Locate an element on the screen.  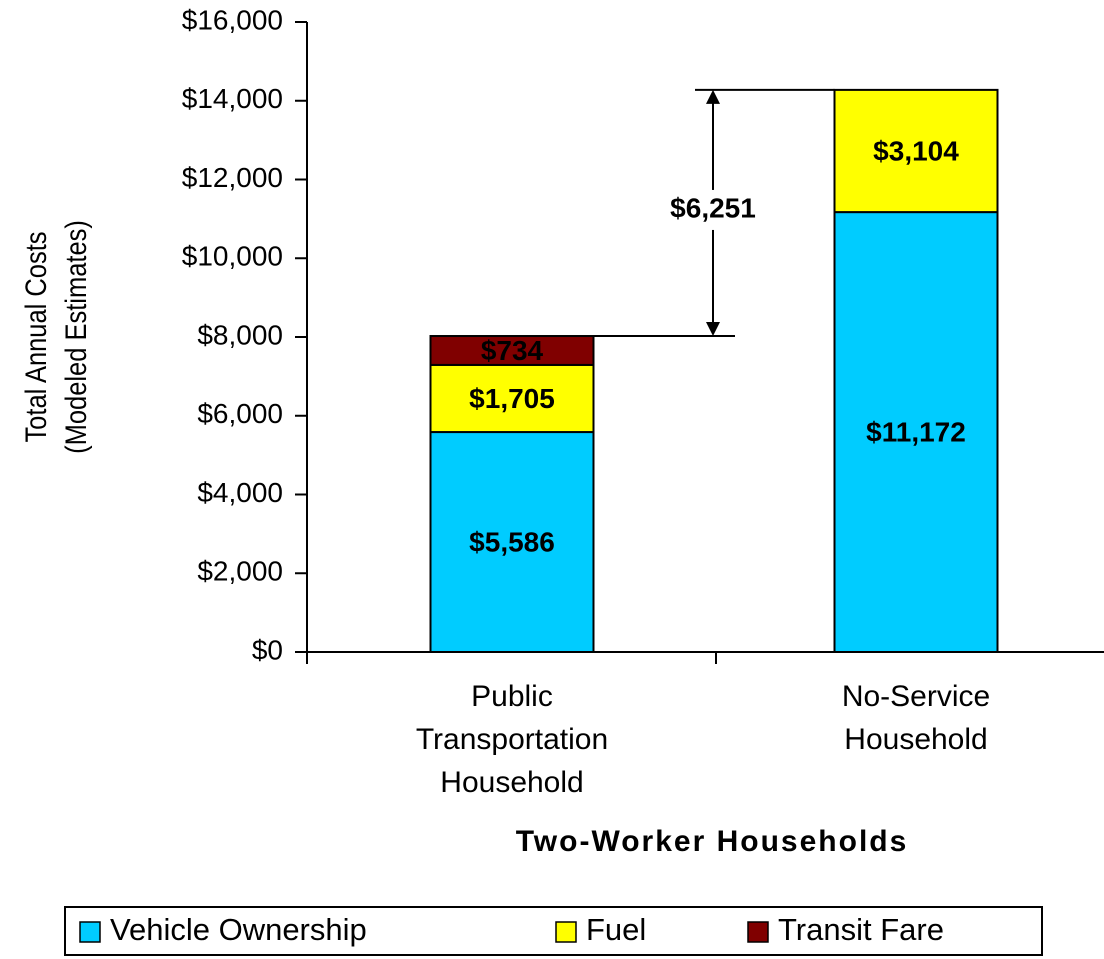
value-label: $3,104 is located at coordinates (916, 150).